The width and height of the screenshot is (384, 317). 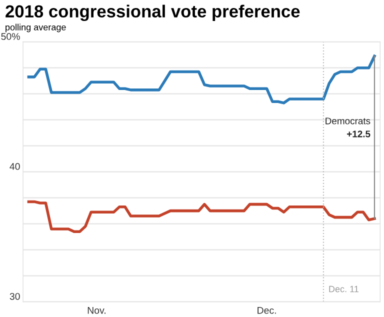 I want to click on chart-title: 2018 congressional vote preference, so click(x=153, y=13).